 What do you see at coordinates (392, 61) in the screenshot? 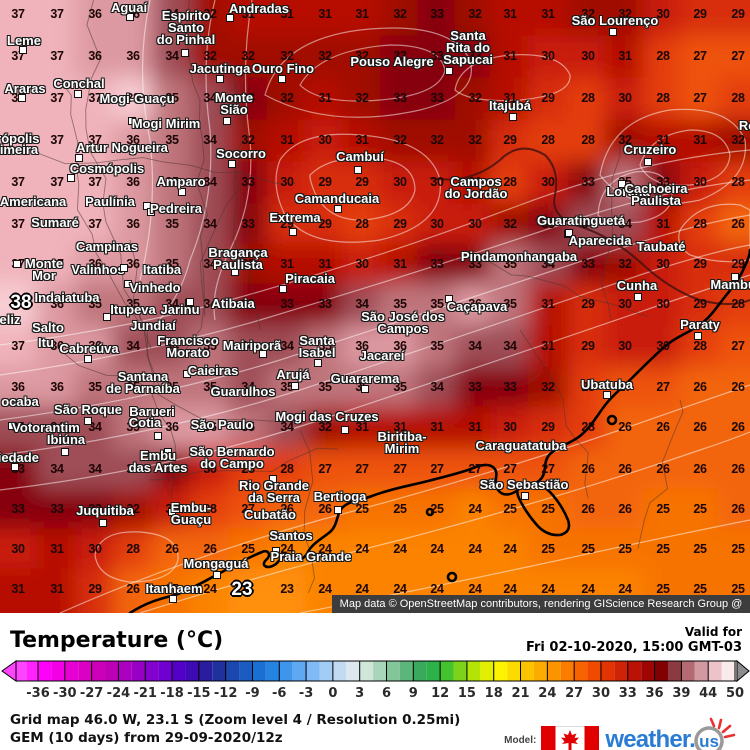
I see `city-label: Pouso Alegre` at bounding box center [392, 61].